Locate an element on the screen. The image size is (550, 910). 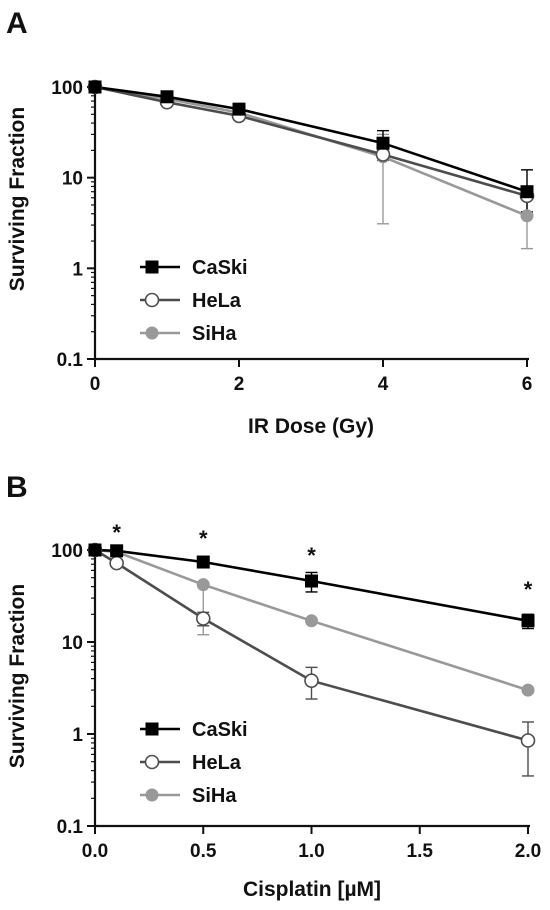
annotations: * * * * is located at coordinates (322, 561).